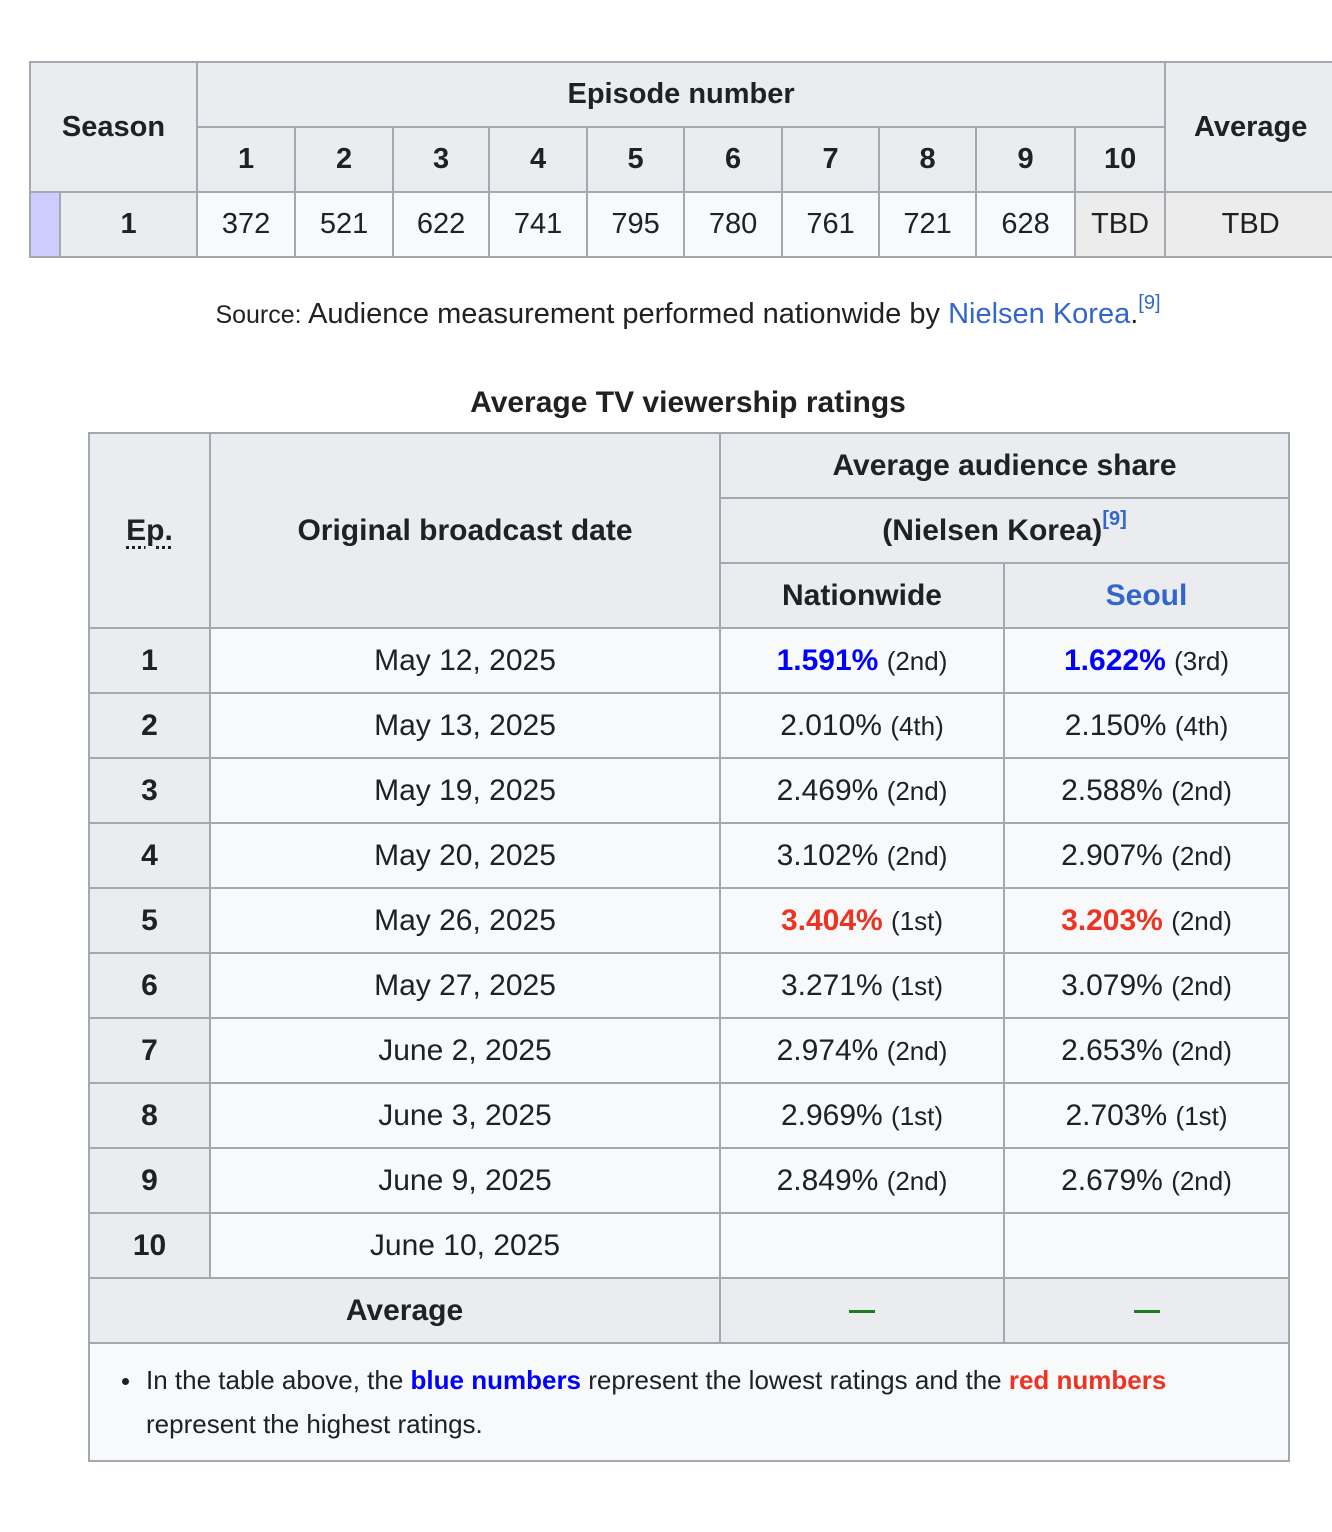 The width and height of the screenshot is (1332, 1532). I want to click on seoul-rating: 2.907% (2nd), so click(1146, 855).